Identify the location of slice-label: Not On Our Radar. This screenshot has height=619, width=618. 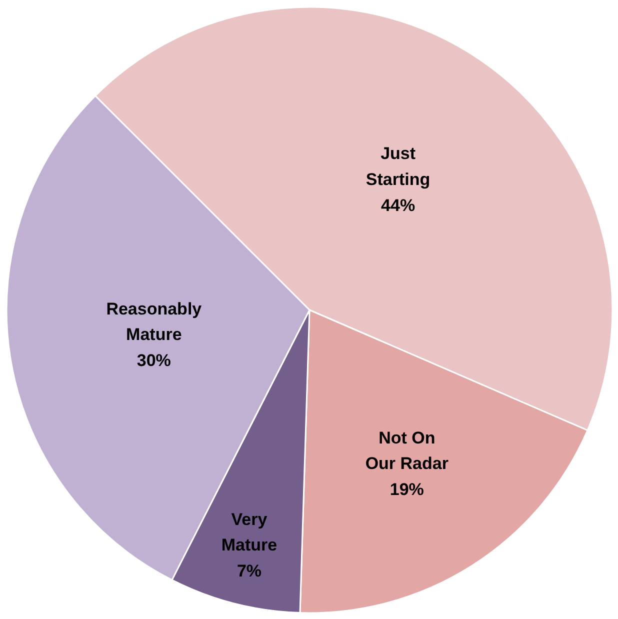
(407, 451).